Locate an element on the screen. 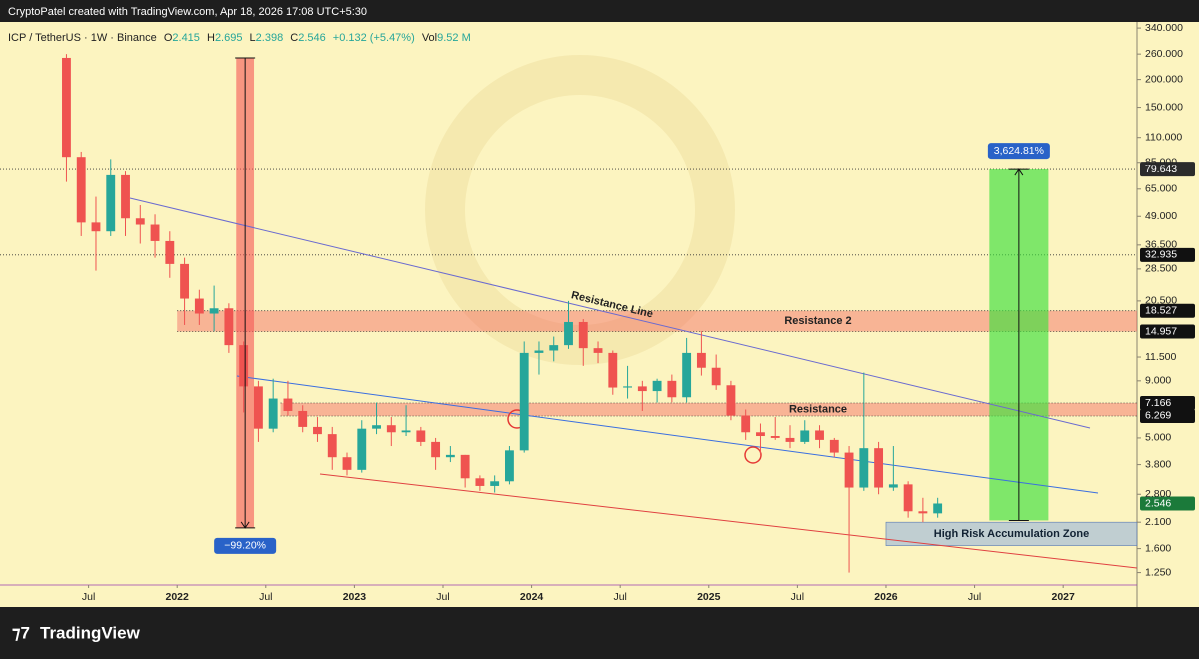 The image size is (1199, 659). mid-trendline is located at coordinates (667, 434).